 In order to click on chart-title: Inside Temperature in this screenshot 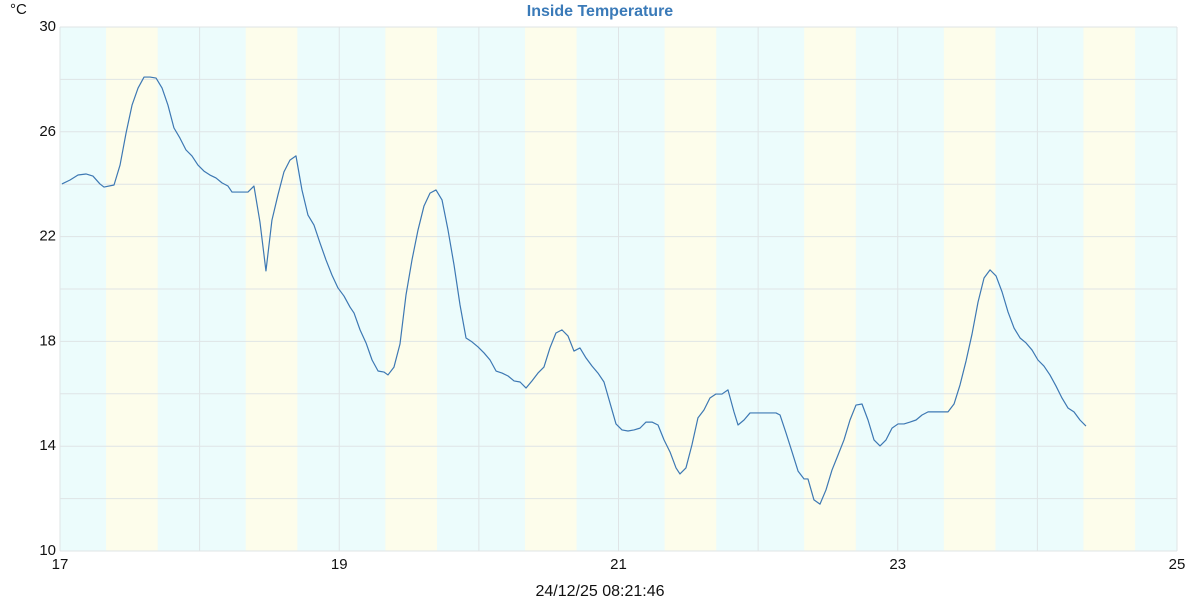, I will do `click(600, 11)`.